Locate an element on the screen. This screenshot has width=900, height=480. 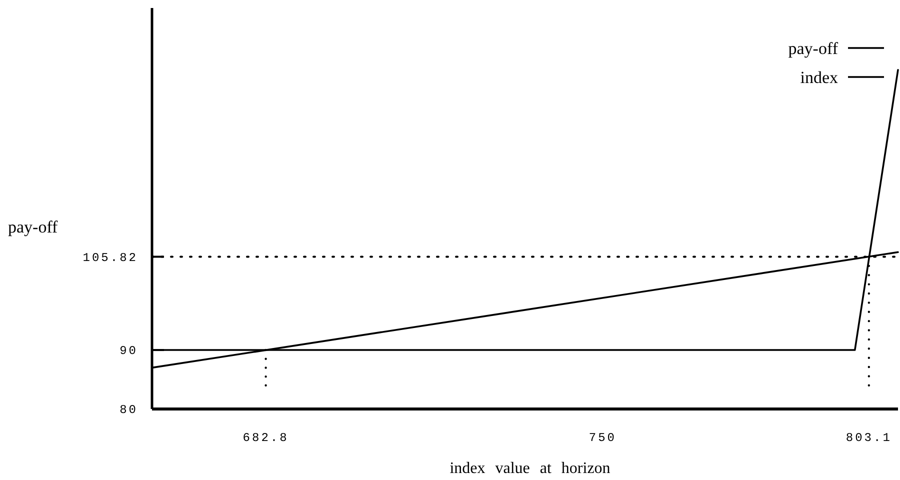
legend-label: index is located at coordinates (819, 77).